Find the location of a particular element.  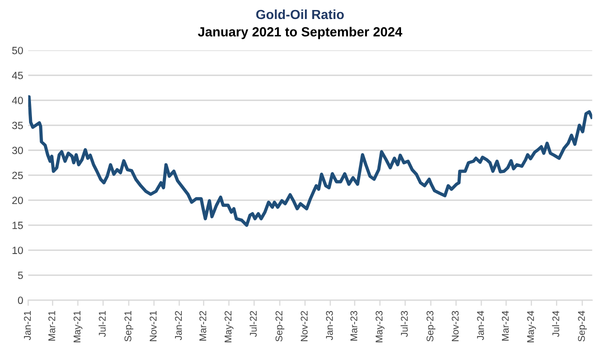

x-tick-label: May-21 is located at coordinates (78, 326).